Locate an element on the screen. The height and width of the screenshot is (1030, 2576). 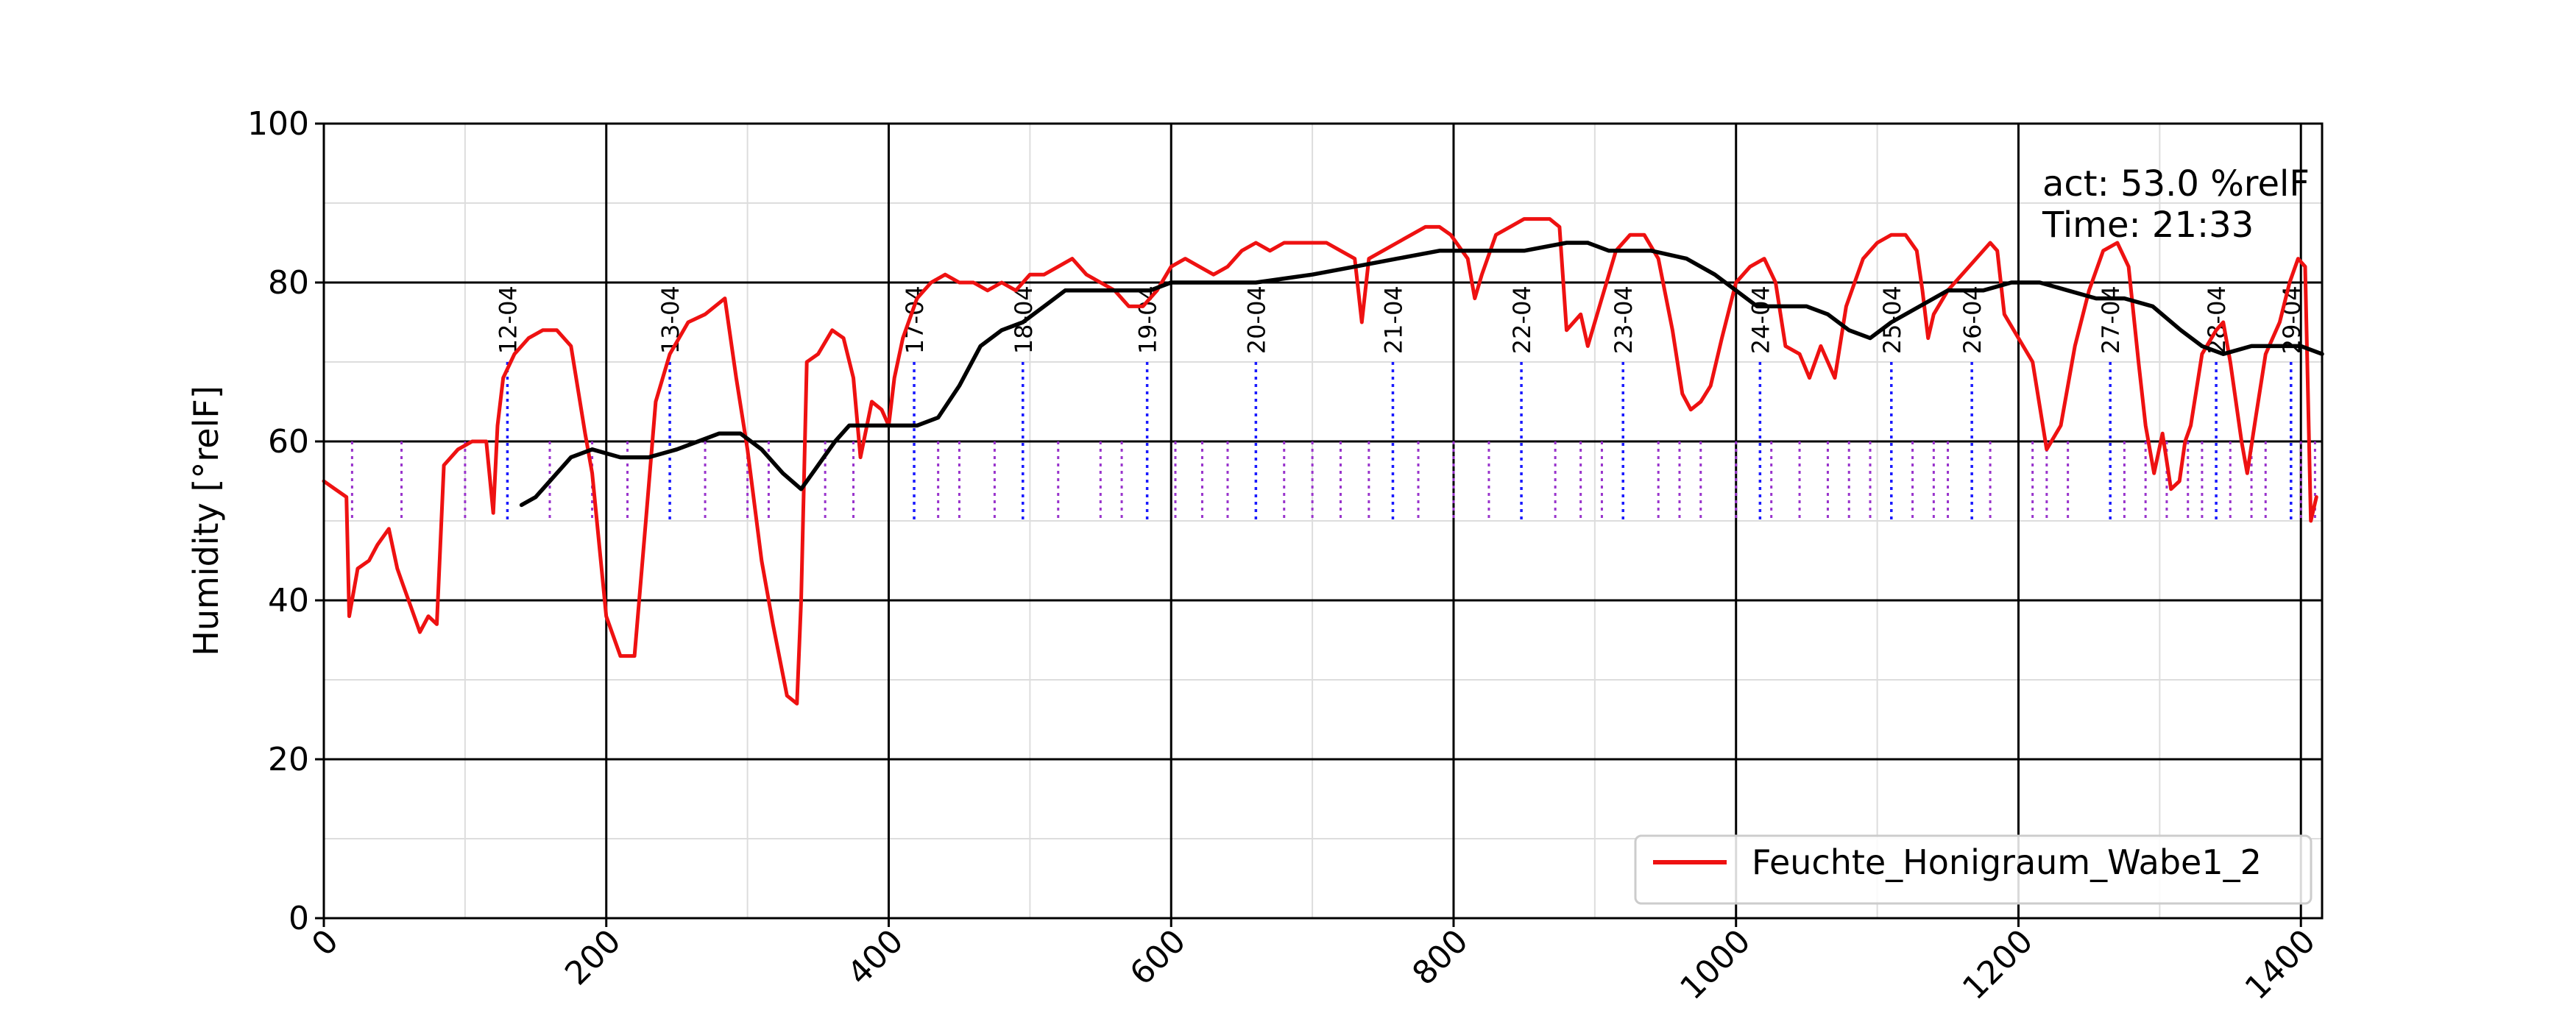
day-marker-label: 12-04 is located at coordinates (508, 319).